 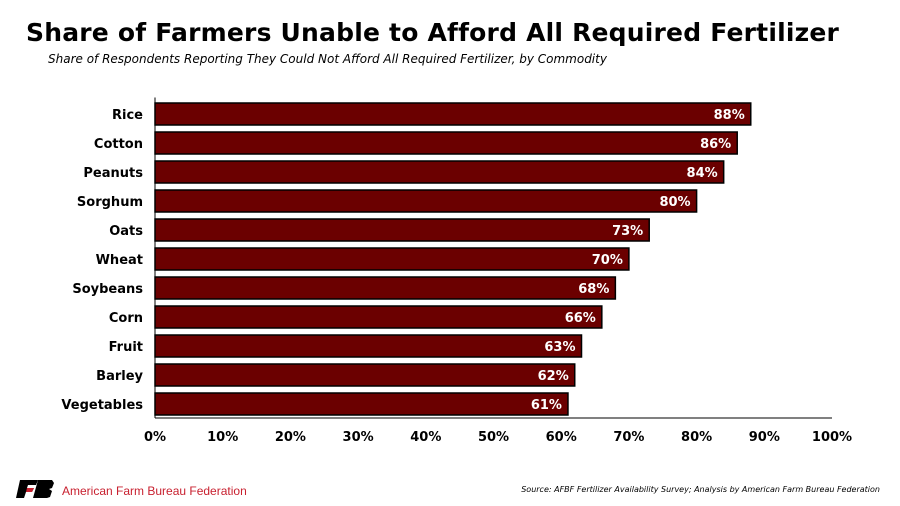 What do you see at coordinates (358, 437) in the screenshot?
I see `x-tick-label: 30%` at bounding box center [358, 437].